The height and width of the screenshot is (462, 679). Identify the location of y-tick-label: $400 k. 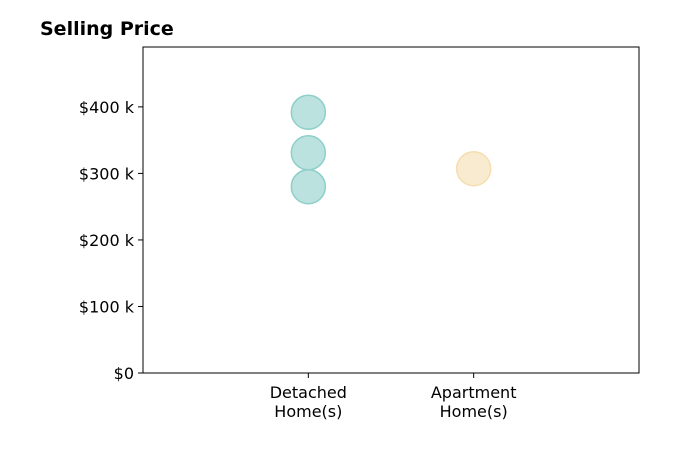
(107, 107).